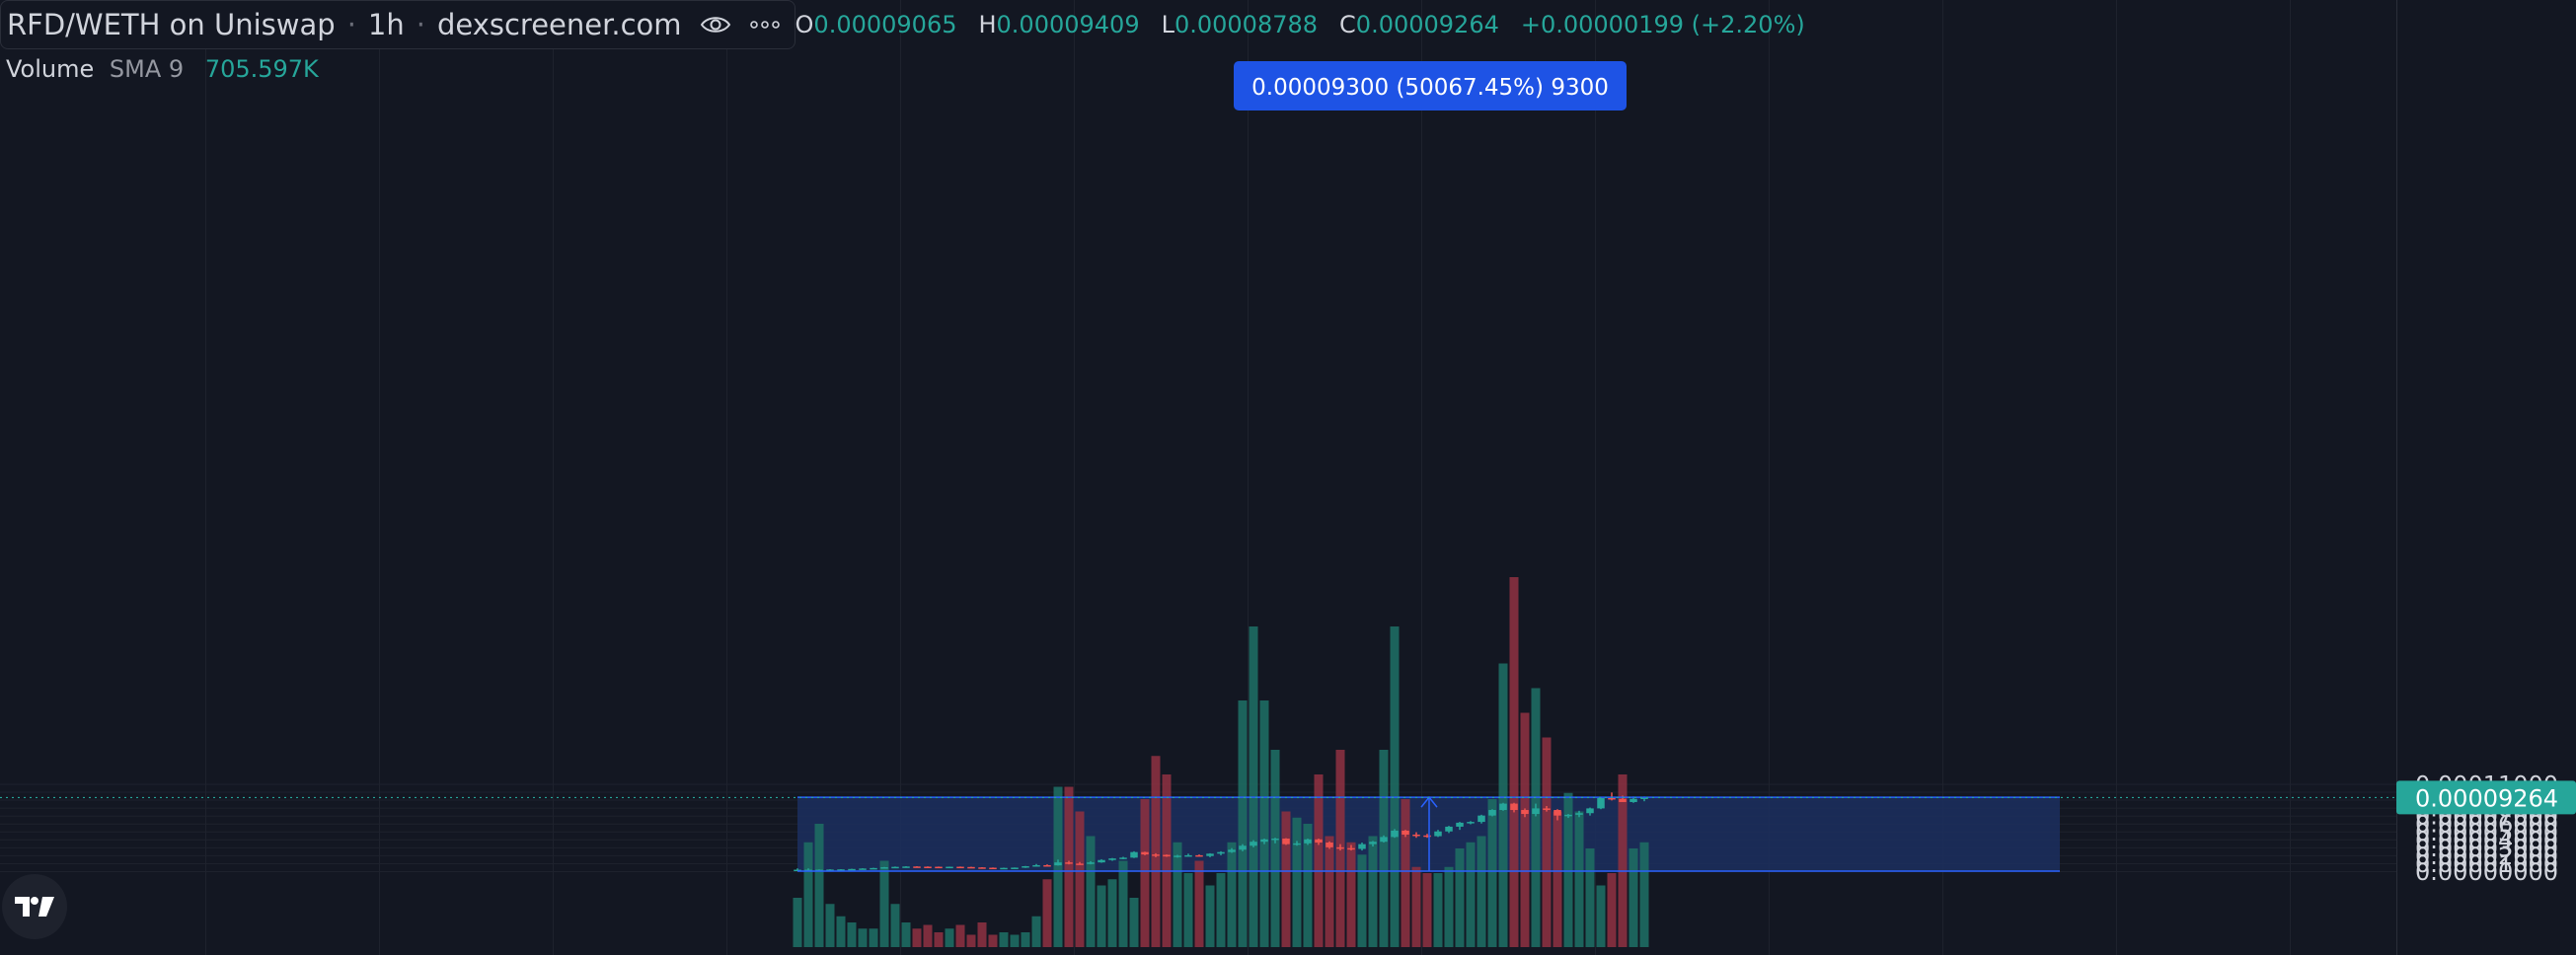  I want to click on high-value: 0.00009409, so click(1068, 24).